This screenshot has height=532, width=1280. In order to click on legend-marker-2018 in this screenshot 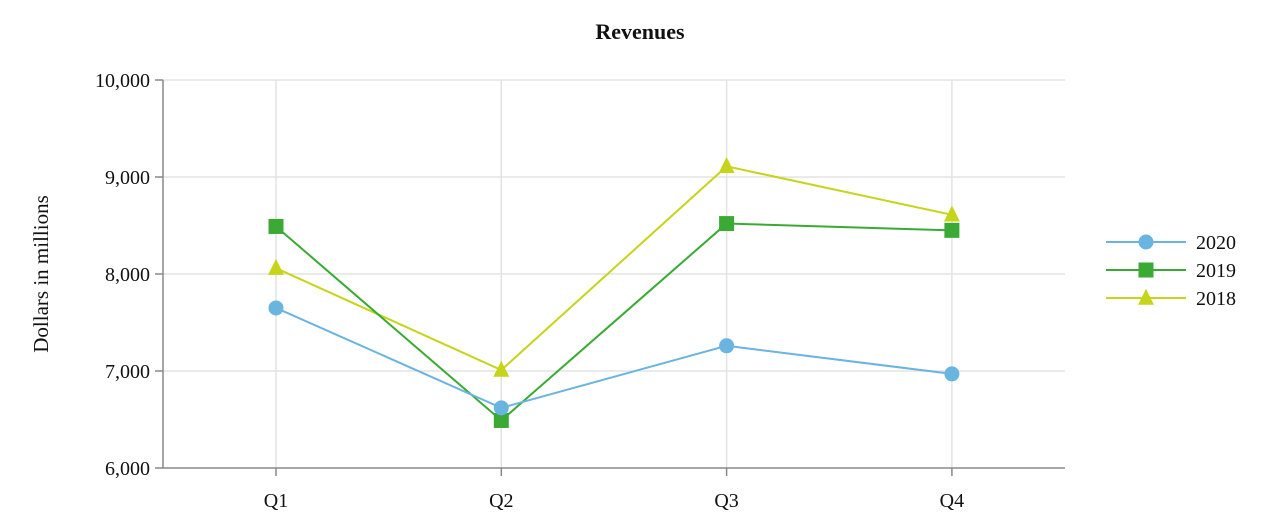, I will do `click(1146, 296)`.